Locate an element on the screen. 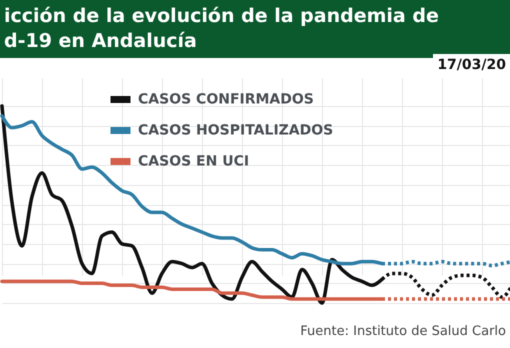 The width and height of the screenshot is (510, 348). legend-label: CASOS EN UCI is located at coordinates (194, 162).